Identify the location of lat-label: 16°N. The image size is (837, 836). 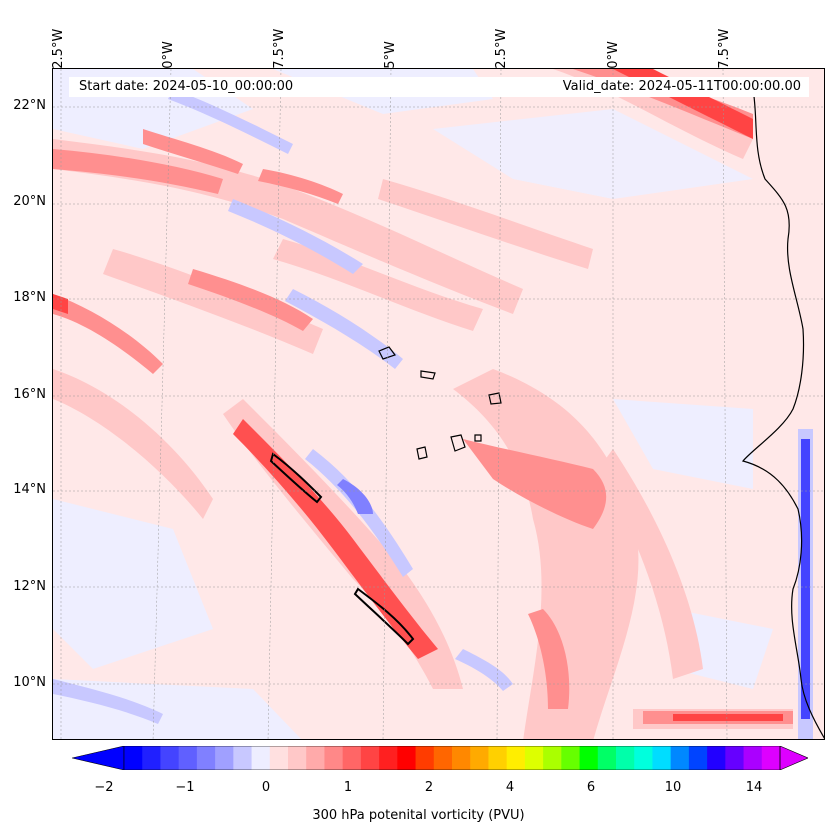
(29, 394).